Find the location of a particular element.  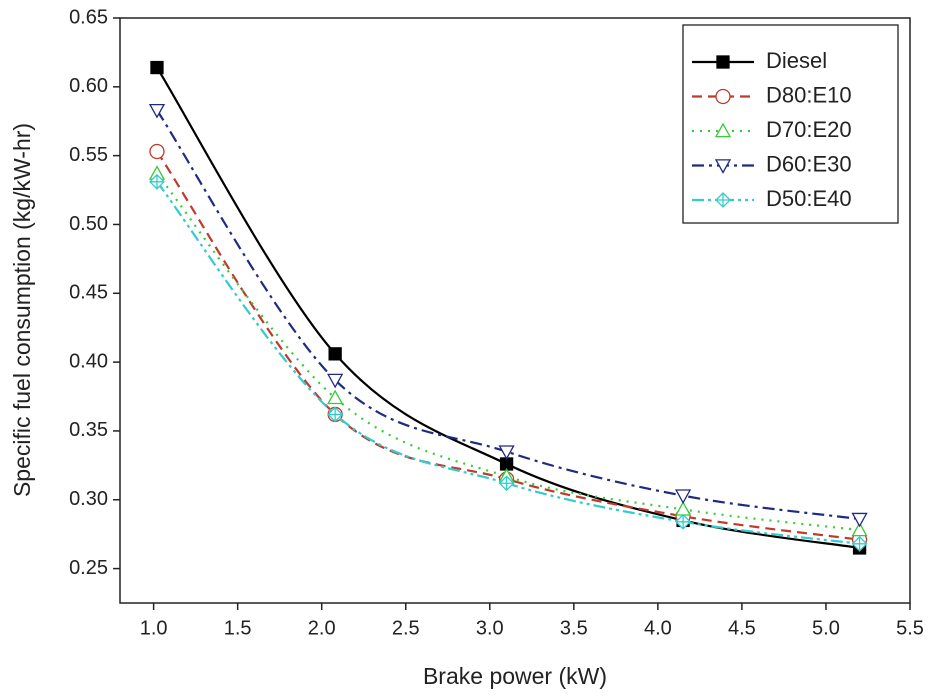

x-tick-label: 2.0 is located at coordinates (322, 628).